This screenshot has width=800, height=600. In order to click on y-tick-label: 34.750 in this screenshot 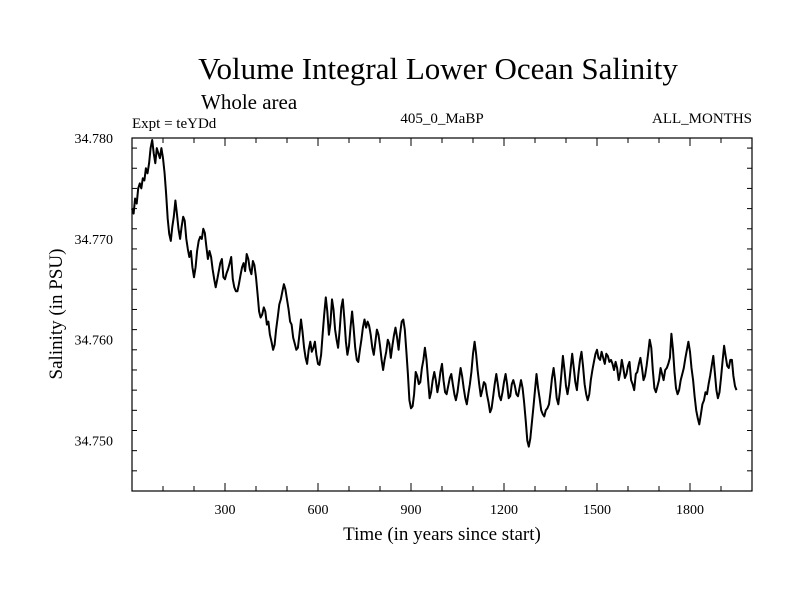, I will do `click(94, 442)`.